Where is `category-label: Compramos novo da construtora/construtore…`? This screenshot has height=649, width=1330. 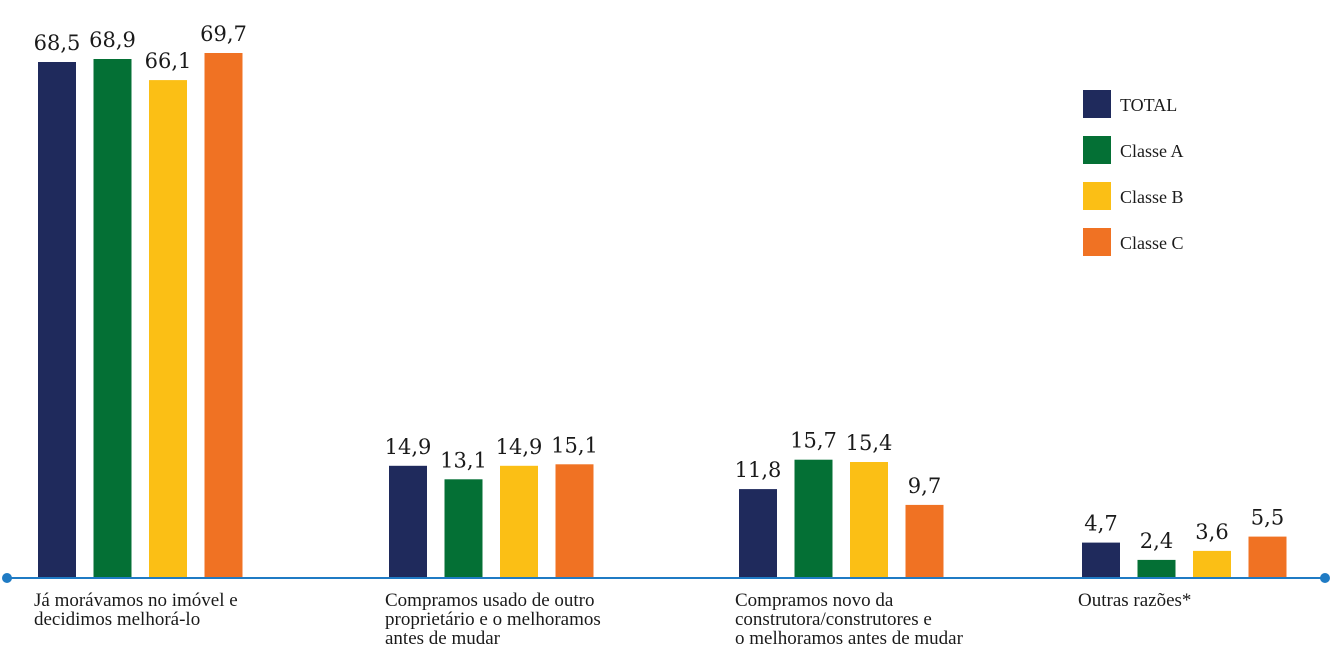
category-label: Compramos novo da construtora/construtore… is located at coordinates (849, 619).